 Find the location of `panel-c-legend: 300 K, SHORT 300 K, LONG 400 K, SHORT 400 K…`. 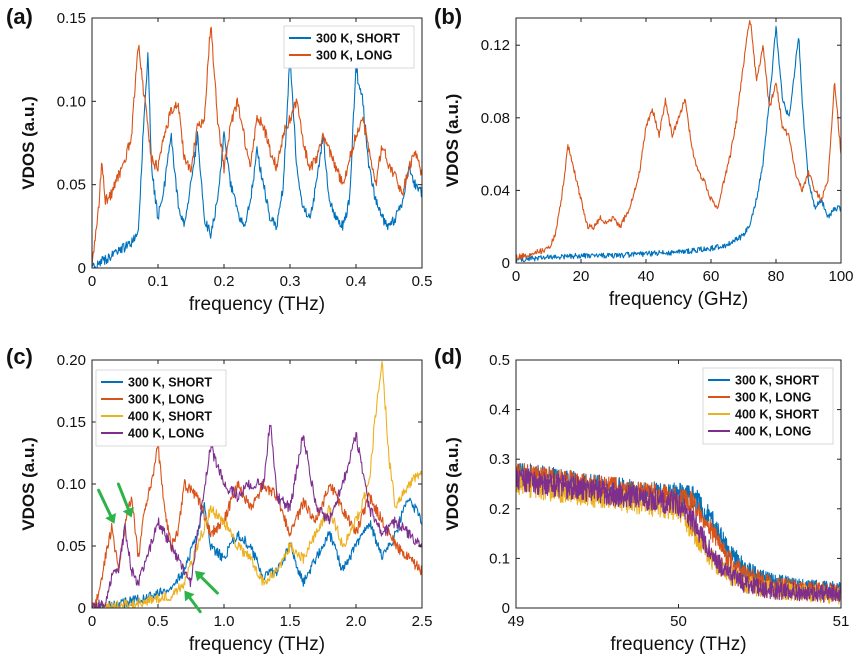

panel-c-legend: 300 K, SHORT 300 K, LONG 400 K, SHORT 400 K… is located at coordinates (161, 408).